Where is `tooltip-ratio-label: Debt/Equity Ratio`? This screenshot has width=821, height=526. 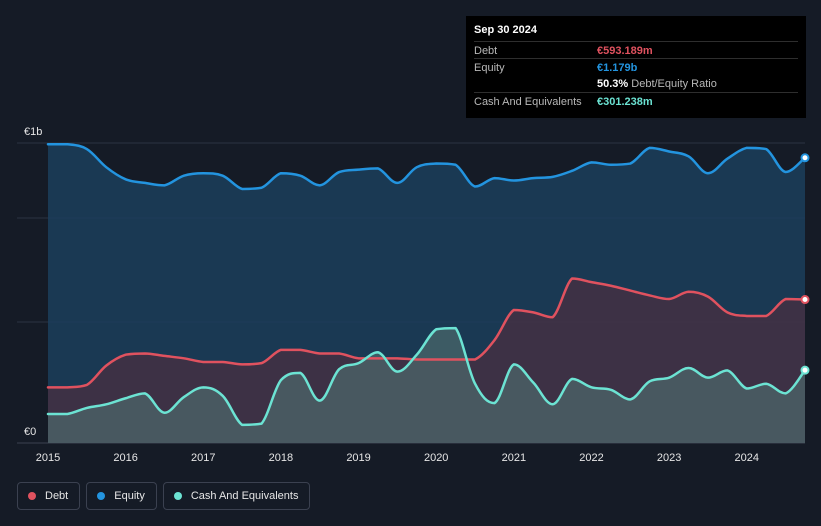
tooltip-ratio-label: Debt/Equity Ratio is located at coordinates (674, 84).